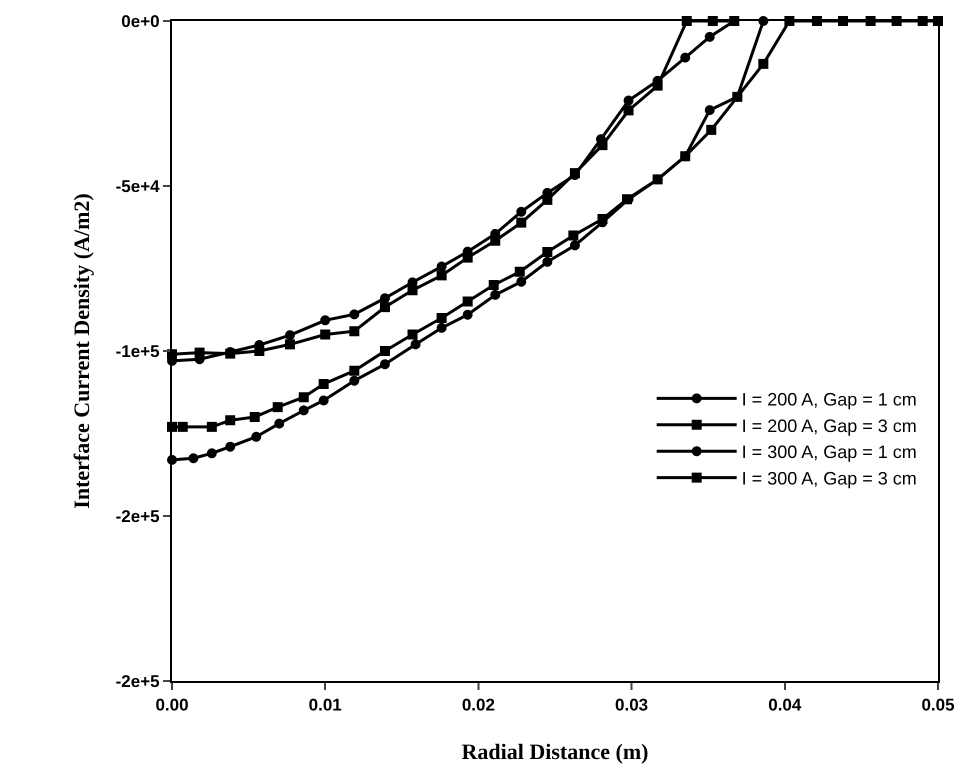 This screenshot has height=784, width=976. What do you see at coordinates (172, 704) in the screenshot?
I see `x-tick-label: 0.00` at bounding box center [172, 704].